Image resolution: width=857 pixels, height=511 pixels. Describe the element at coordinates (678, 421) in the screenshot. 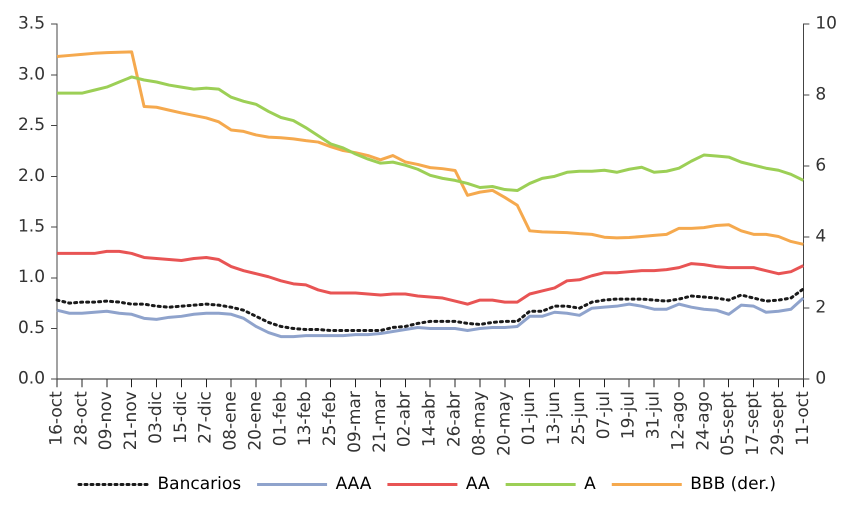

I see `x-tick-label: 12-ago` at that location.